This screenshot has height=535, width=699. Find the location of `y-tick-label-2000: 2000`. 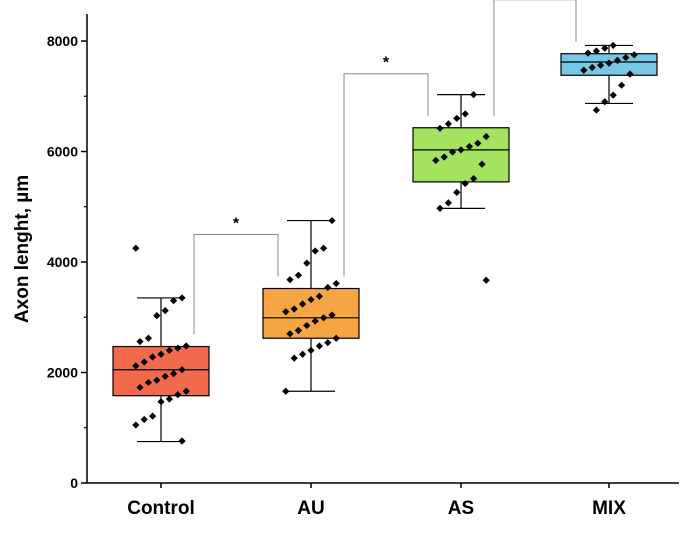

y-tick-label-2000: 2000 is located at coordinates (62, 373).